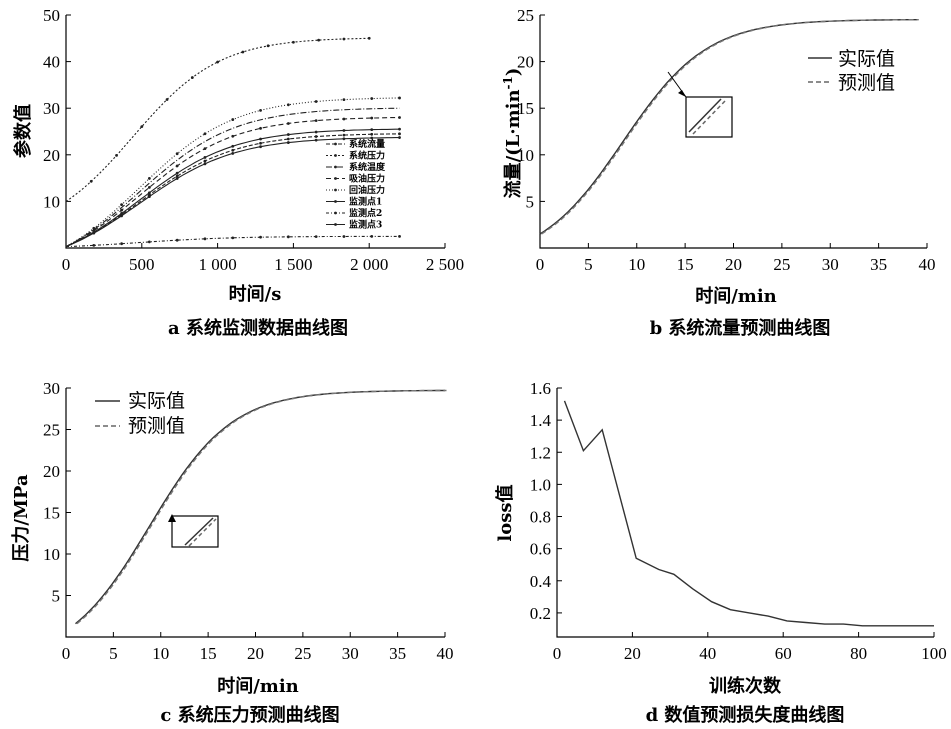 This screenshot has height=729, width=951. Describe the element at coordinates (261, 507) in the screenshot. I see `panel-c-predicted-line` at that location.